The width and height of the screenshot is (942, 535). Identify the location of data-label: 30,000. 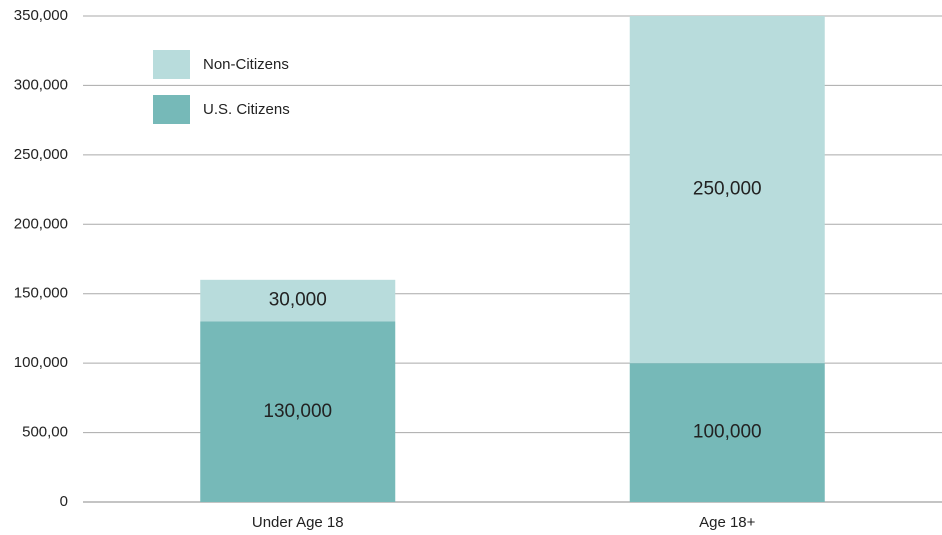
(298, 300).